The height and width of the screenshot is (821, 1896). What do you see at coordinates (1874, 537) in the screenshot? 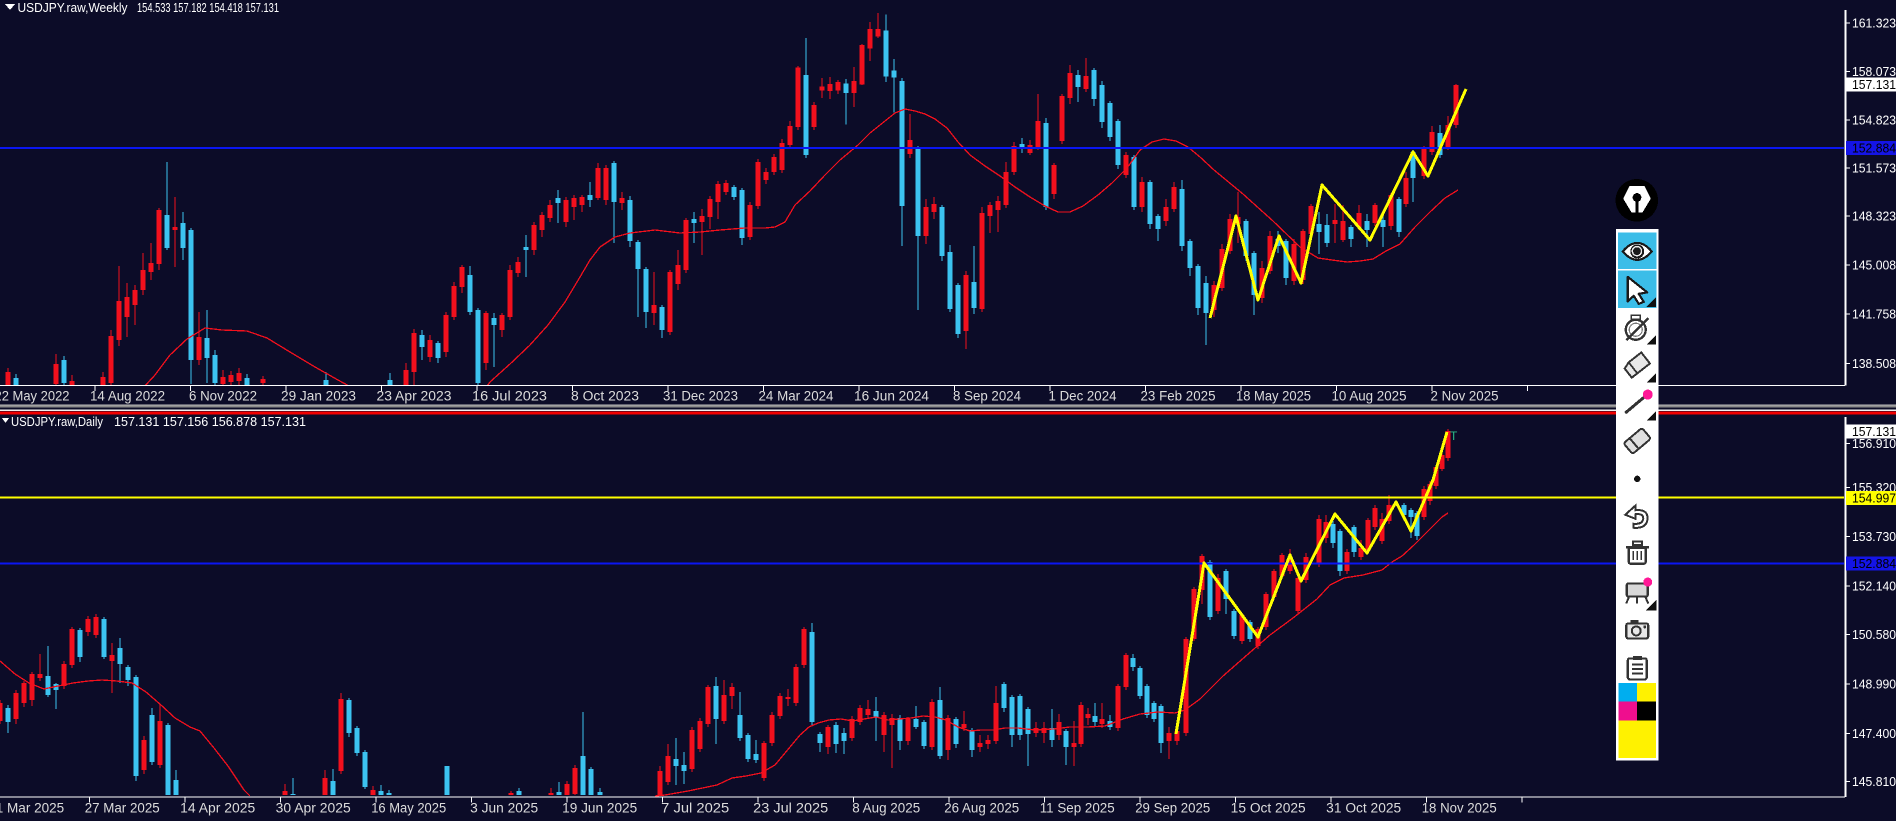
I see `svg-text: 153.730` at bounding box center [1874, 537].